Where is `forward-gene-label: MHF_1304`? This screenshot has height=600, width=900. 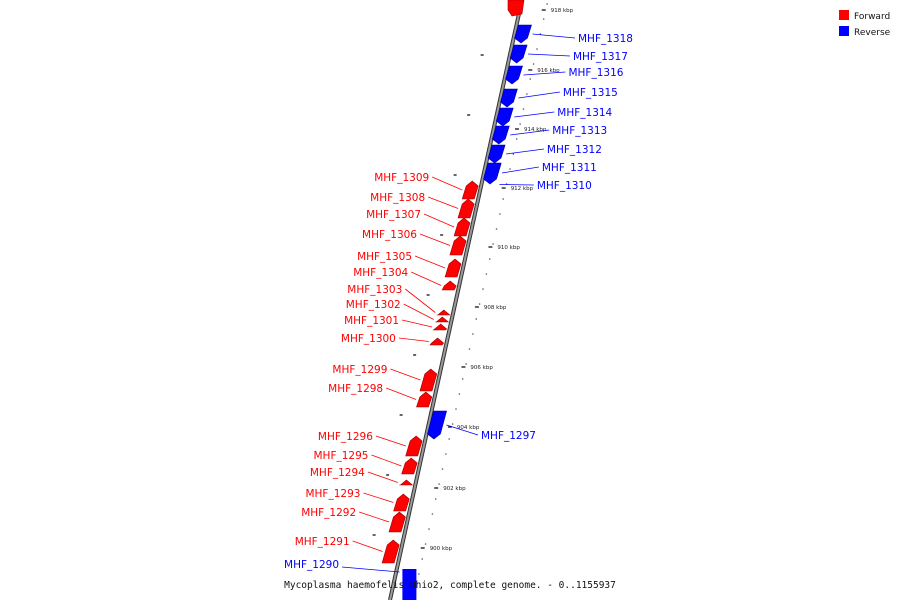
forward-gene-label: MHF_1304 is located at coordinates (380, 273).